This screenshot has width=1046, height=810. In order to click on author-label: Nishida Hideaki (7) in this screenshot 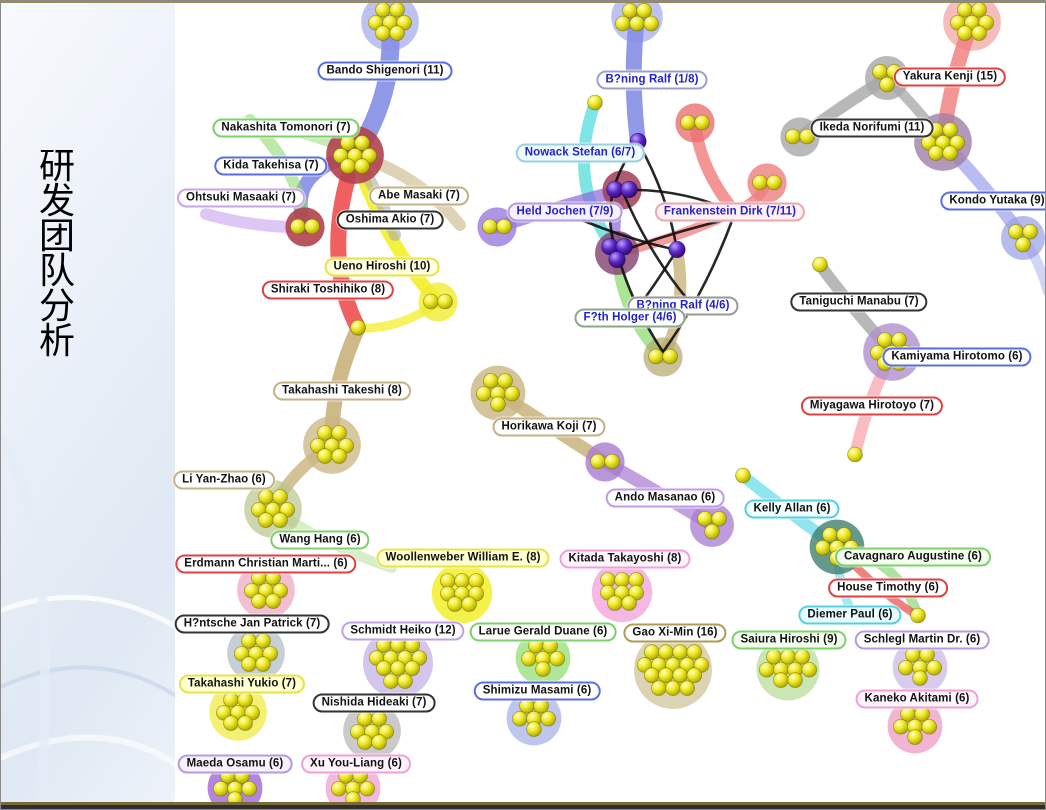, I will do `click(374, 703)`.